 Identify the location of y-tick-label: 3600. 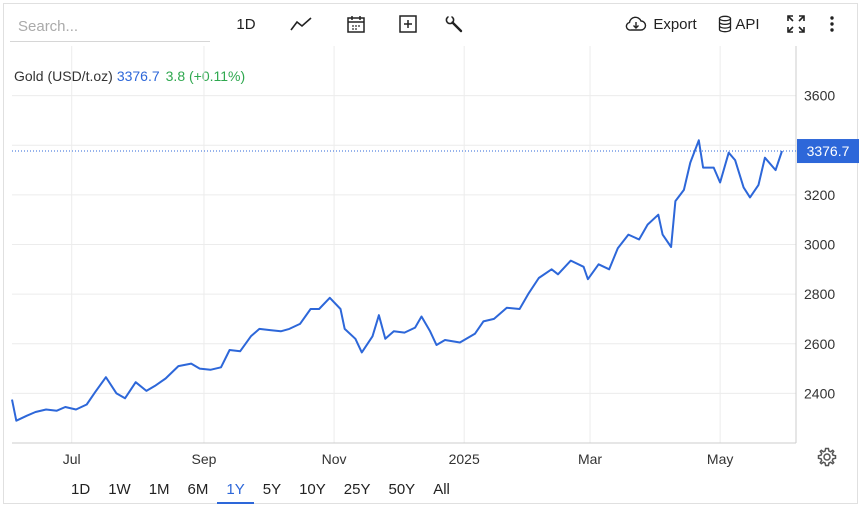
(819, 96).